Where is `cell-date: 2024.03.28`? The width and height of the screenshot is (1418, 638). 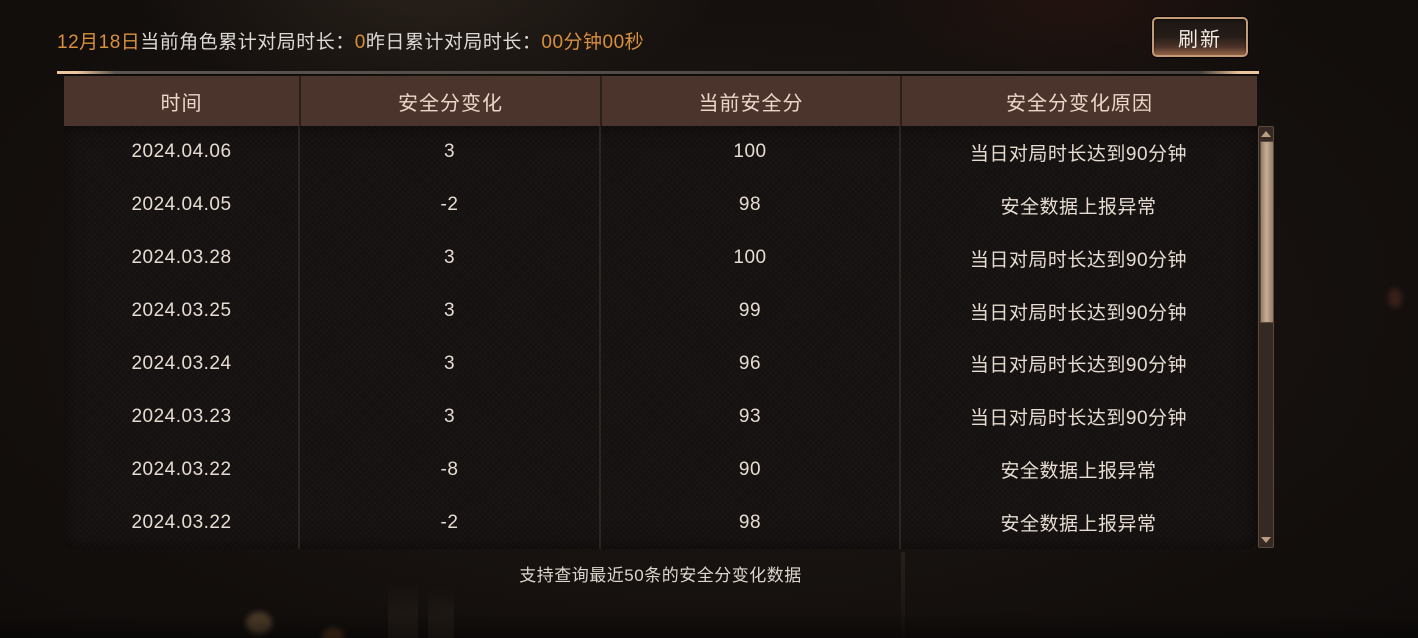 cell-date: 2024.03.28 is located at coordinates (181, 258).